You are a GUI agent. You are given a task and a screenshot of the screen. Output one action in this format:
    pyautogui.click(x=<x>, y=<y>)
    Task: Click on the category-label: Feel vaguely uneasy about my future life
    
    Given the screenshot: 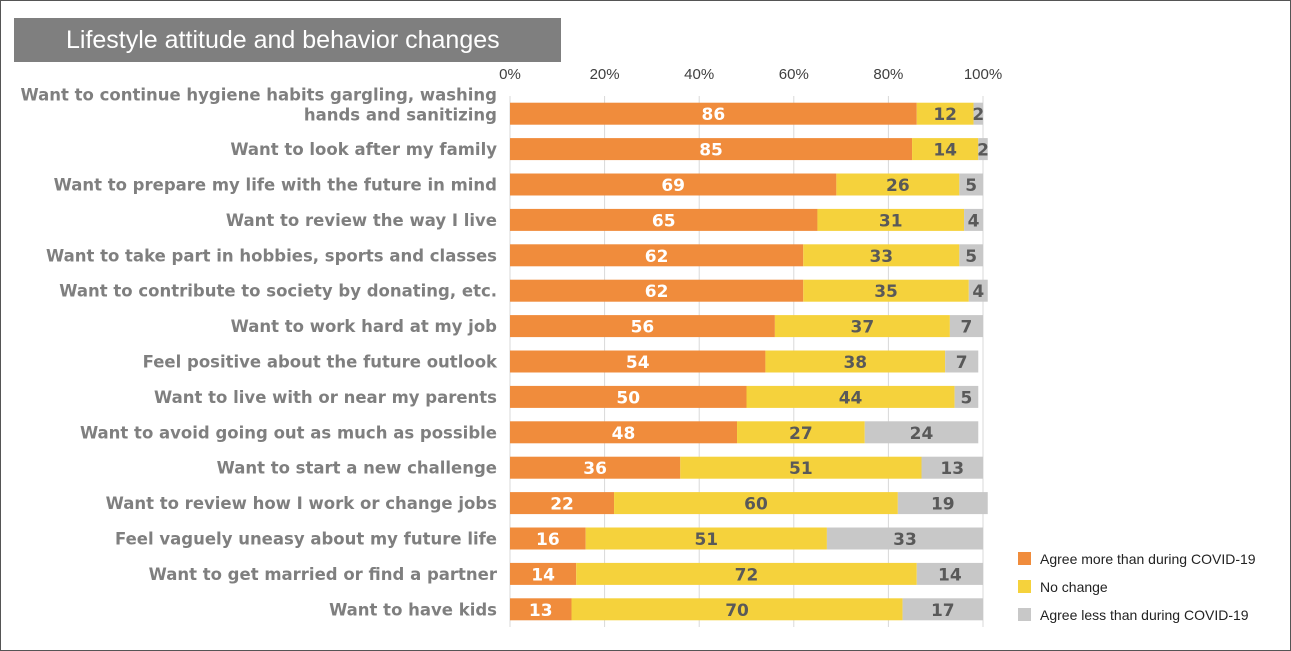 What is the action you would take?
    pyautogui.click(x=306, y=539)
    